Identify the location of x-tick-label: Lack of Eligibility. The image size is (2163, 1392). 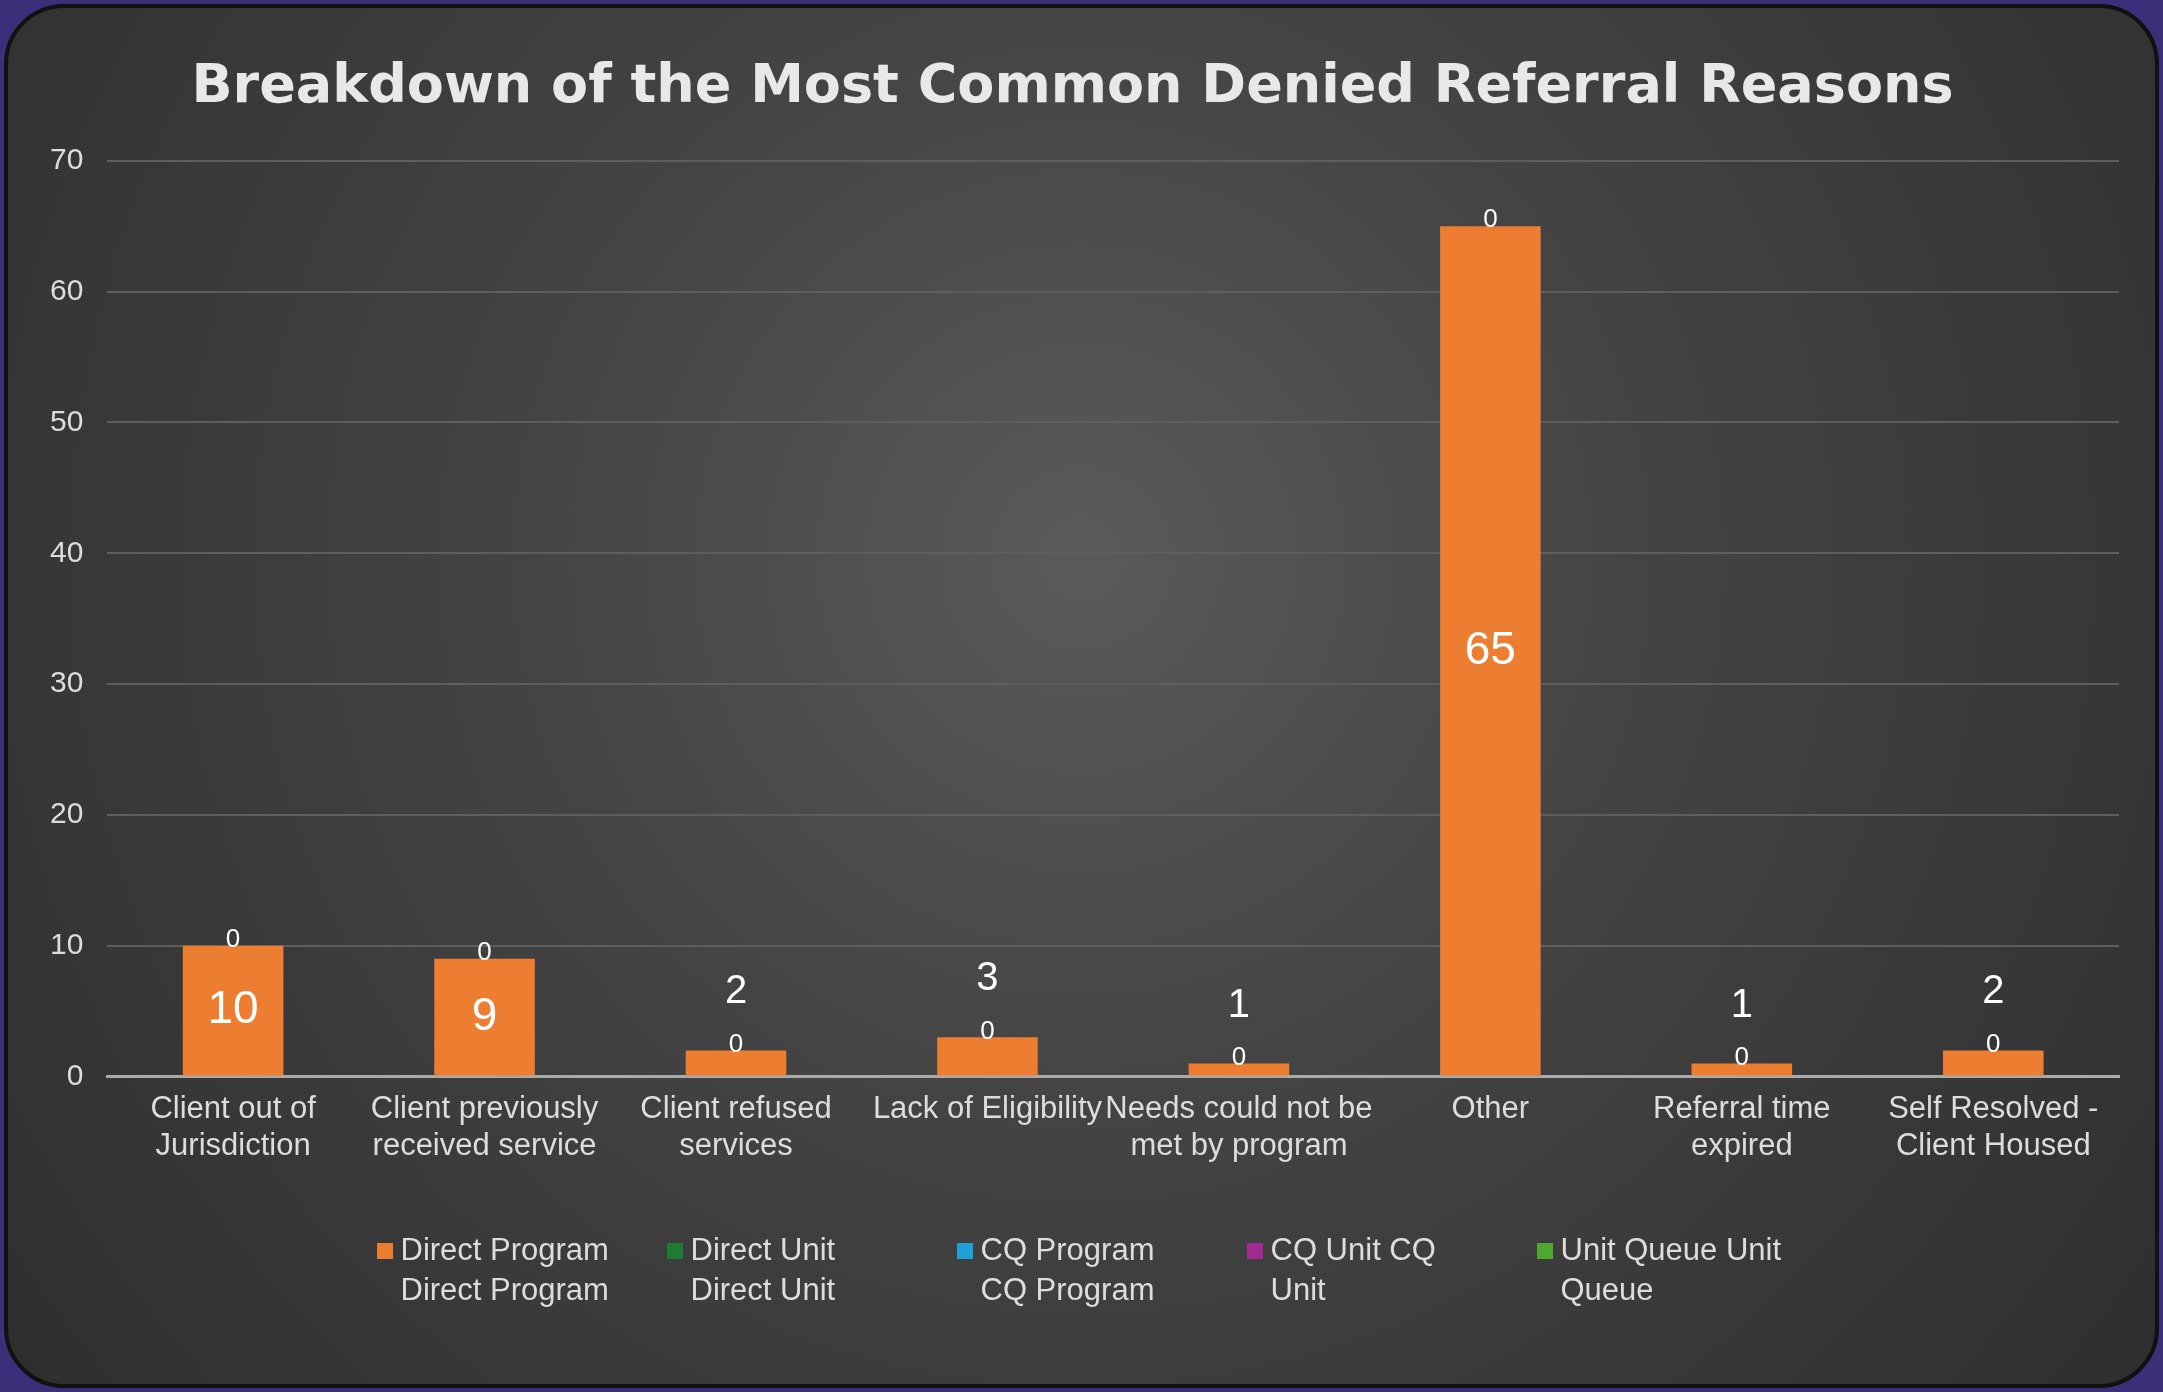
(987, 1107).